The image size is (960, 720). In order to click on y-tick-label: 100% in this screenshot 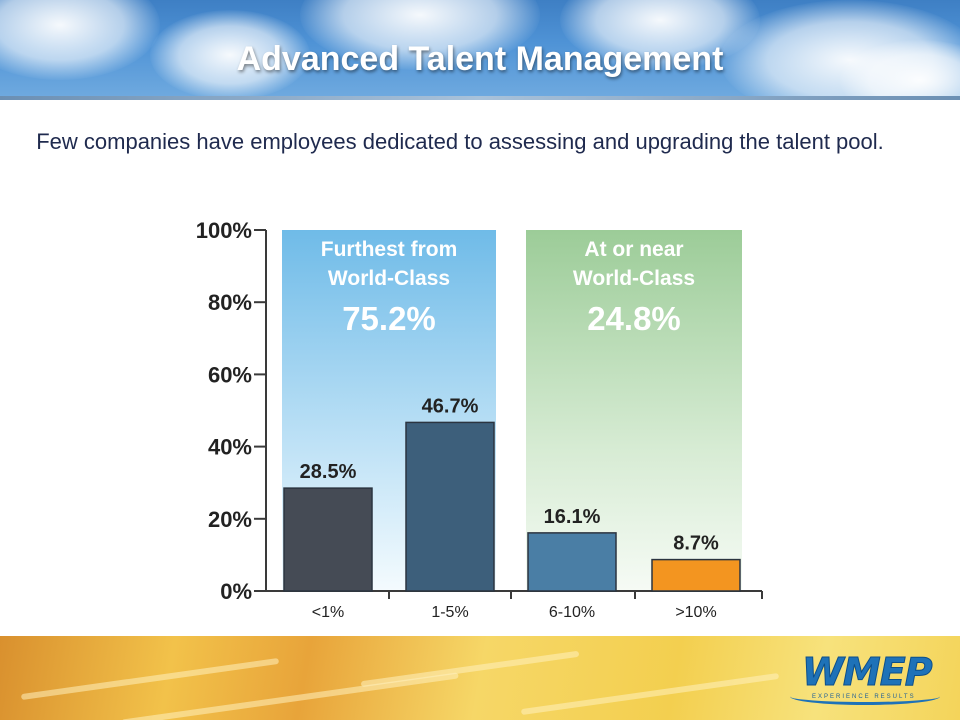, I will do `click(224, 230)`.